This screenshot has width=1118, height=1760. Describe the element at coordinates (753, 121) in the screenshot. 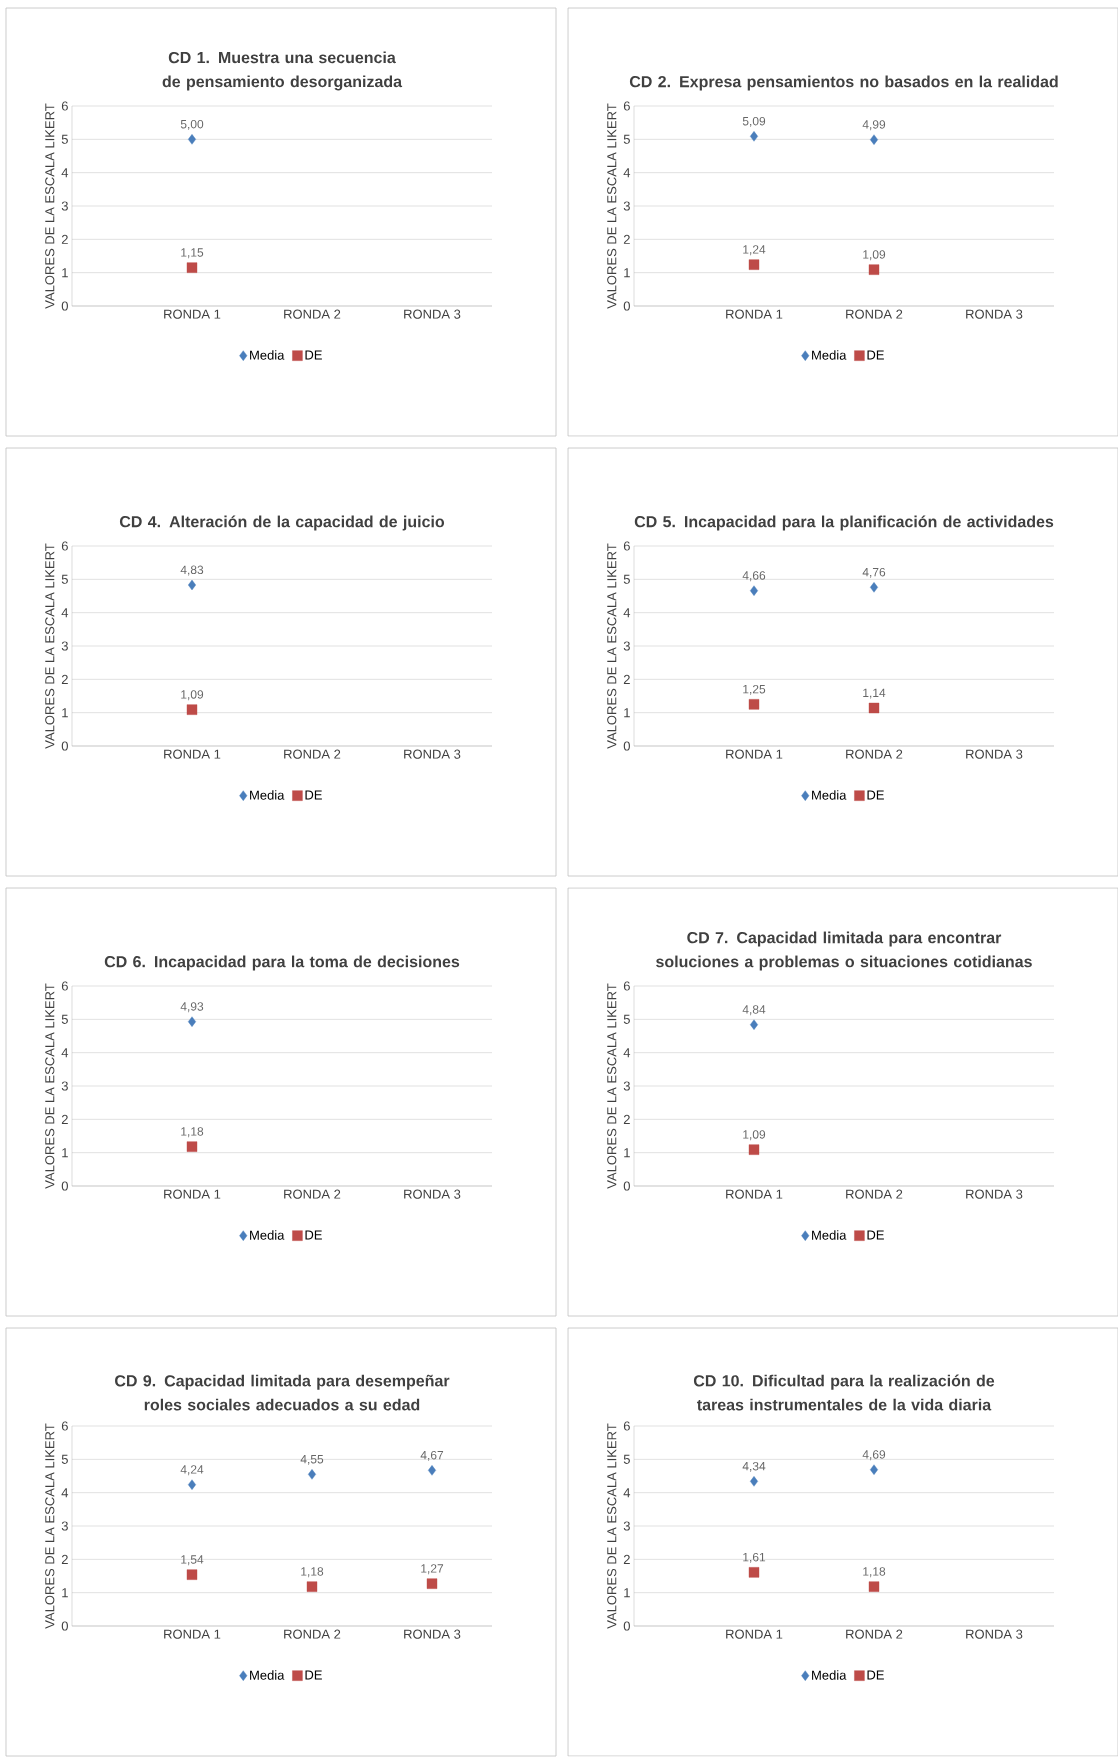

I see `data-label: 5,09` at that location.